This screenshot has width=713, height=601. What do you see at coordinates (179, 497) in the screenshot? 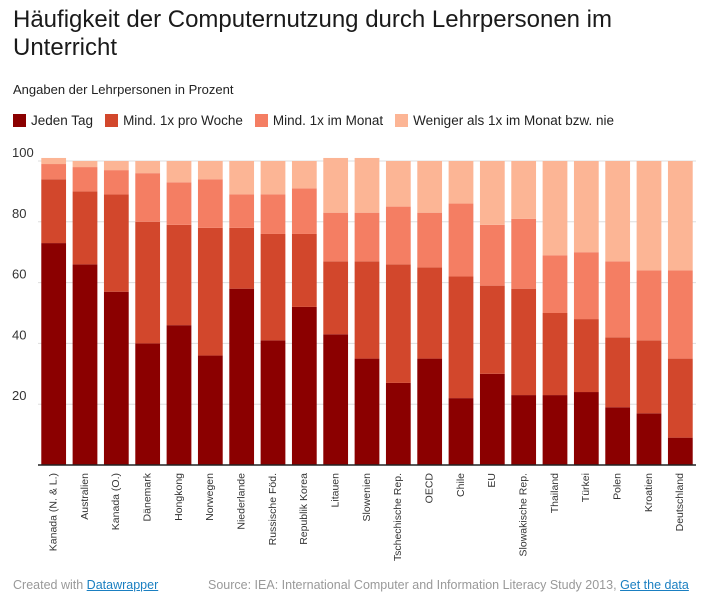
I see `x-tick-label: Hongkong` at bounding box center [179, 497].